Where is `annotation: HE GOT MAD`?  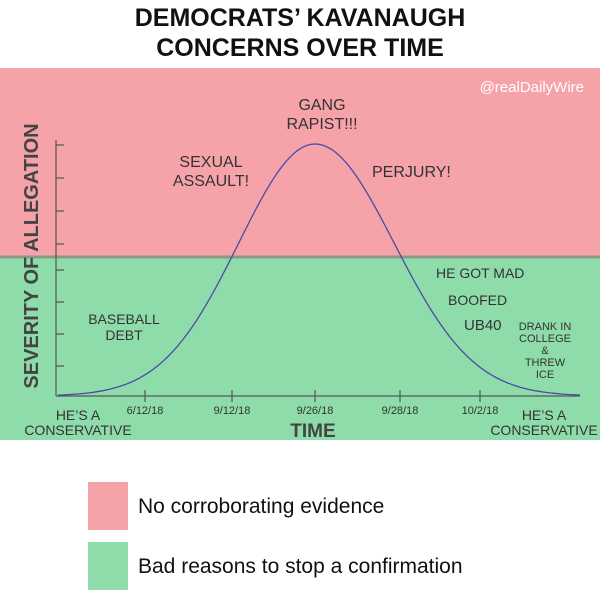 annotation: HE GOT MAD is located at coordinates (480, 273).